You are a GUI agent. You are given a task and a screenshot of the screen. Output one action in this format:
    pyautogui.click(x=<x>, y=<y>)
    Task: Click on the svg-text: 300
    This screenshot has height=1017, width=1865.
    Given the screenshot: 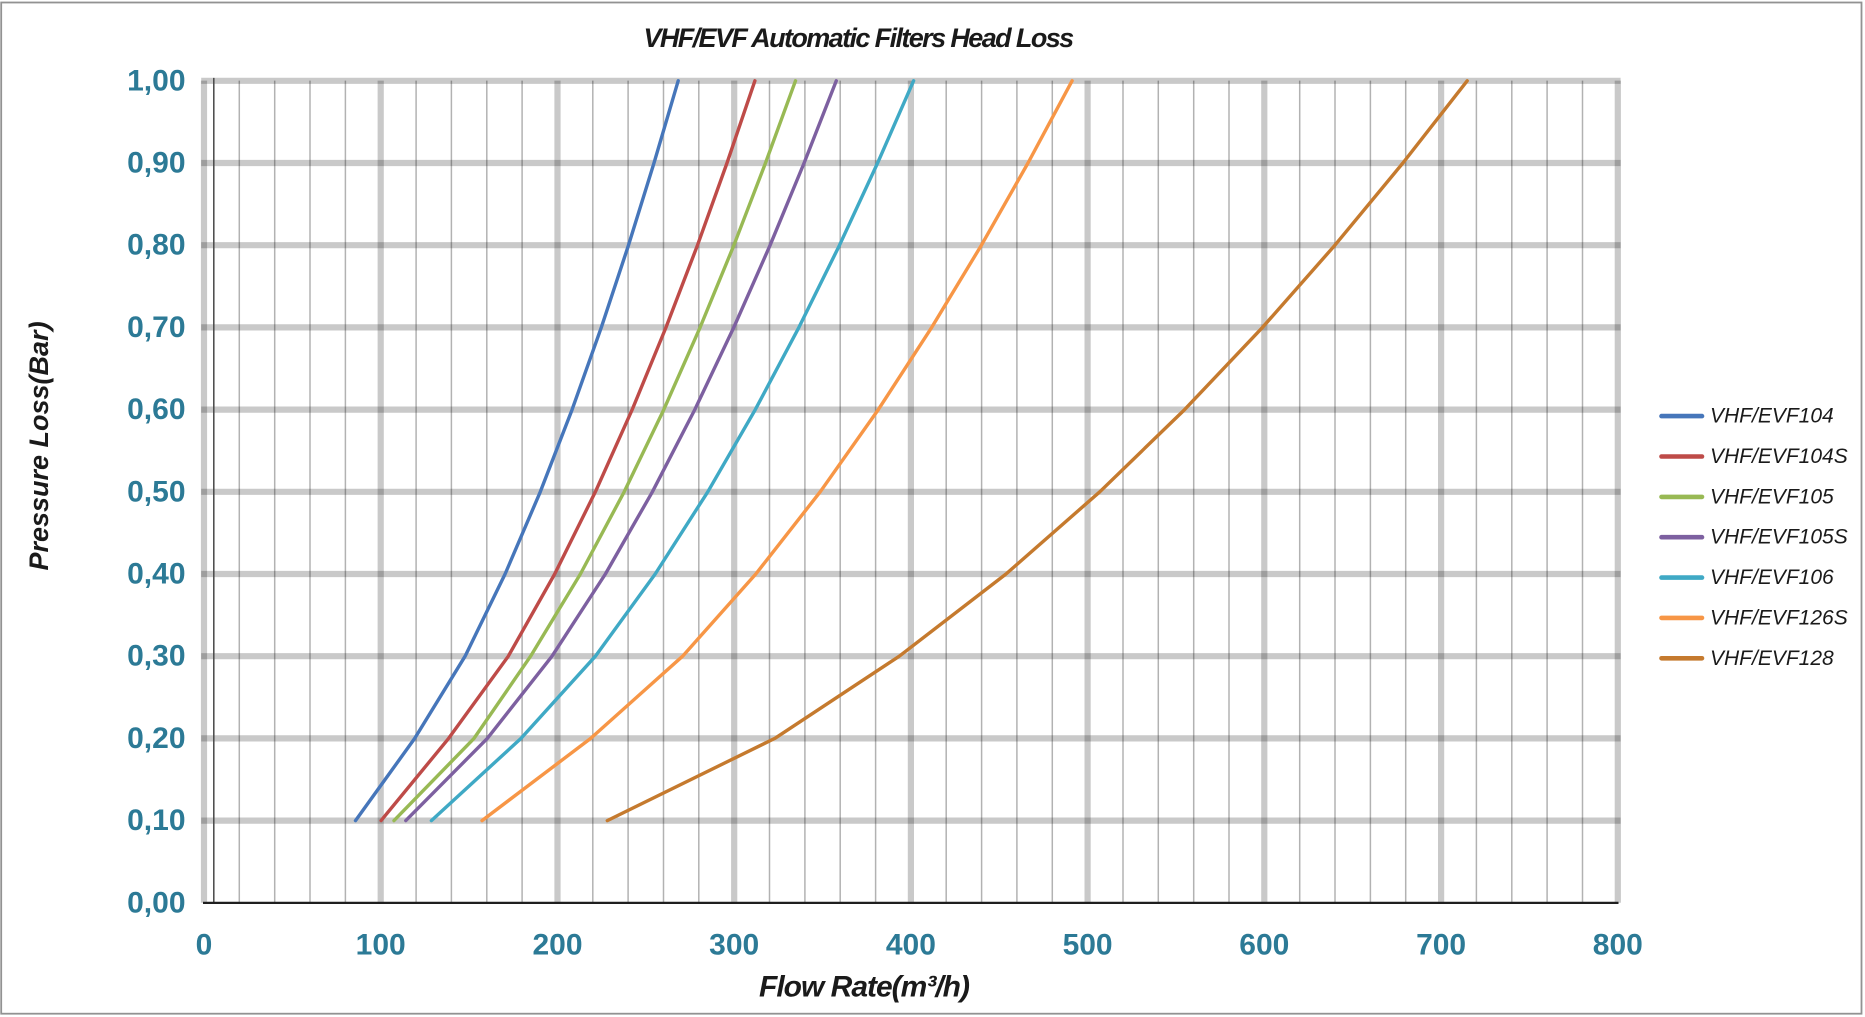 What is the action you would take?
    pyautogui.click(x=734, y=945)
    